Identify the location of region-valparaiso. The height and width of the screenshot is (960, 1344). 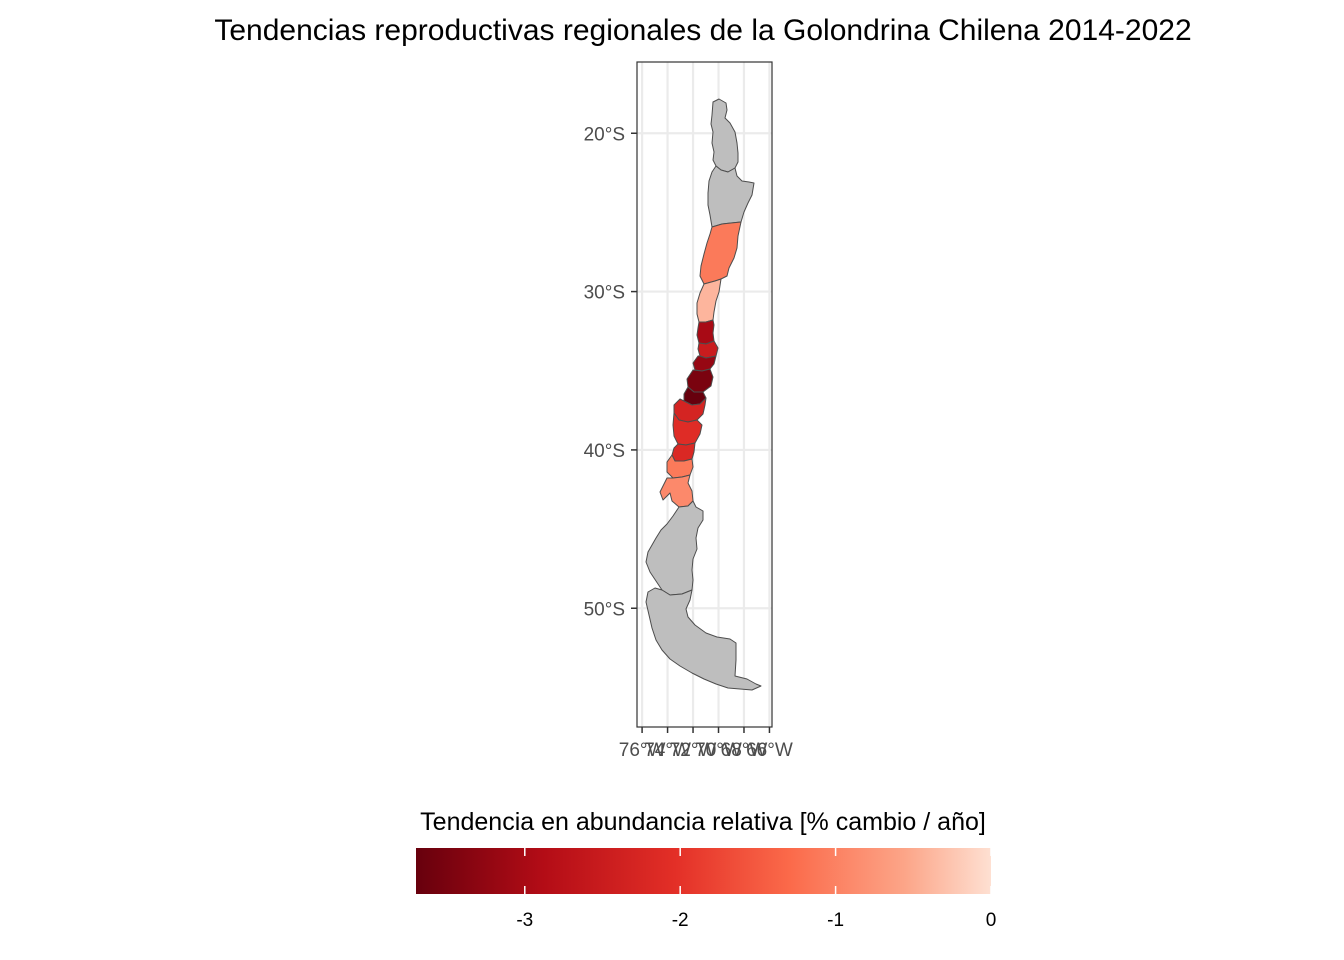
(705, 332).